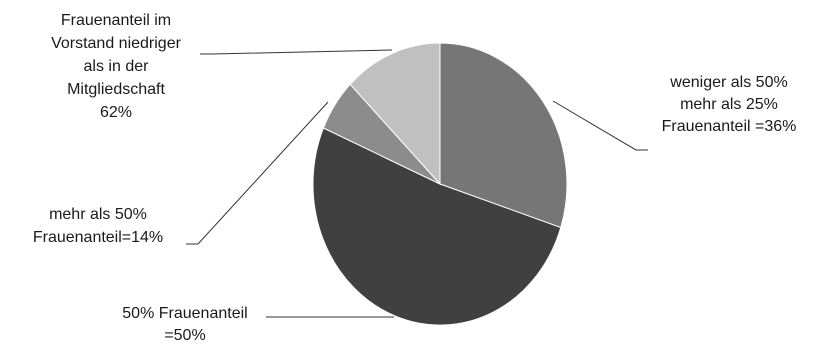  What do you see at coordinates (116, 89) in the screenshot?
I see `slice-label-line: Mitgliedschaft` at bounding box center [116, 89].